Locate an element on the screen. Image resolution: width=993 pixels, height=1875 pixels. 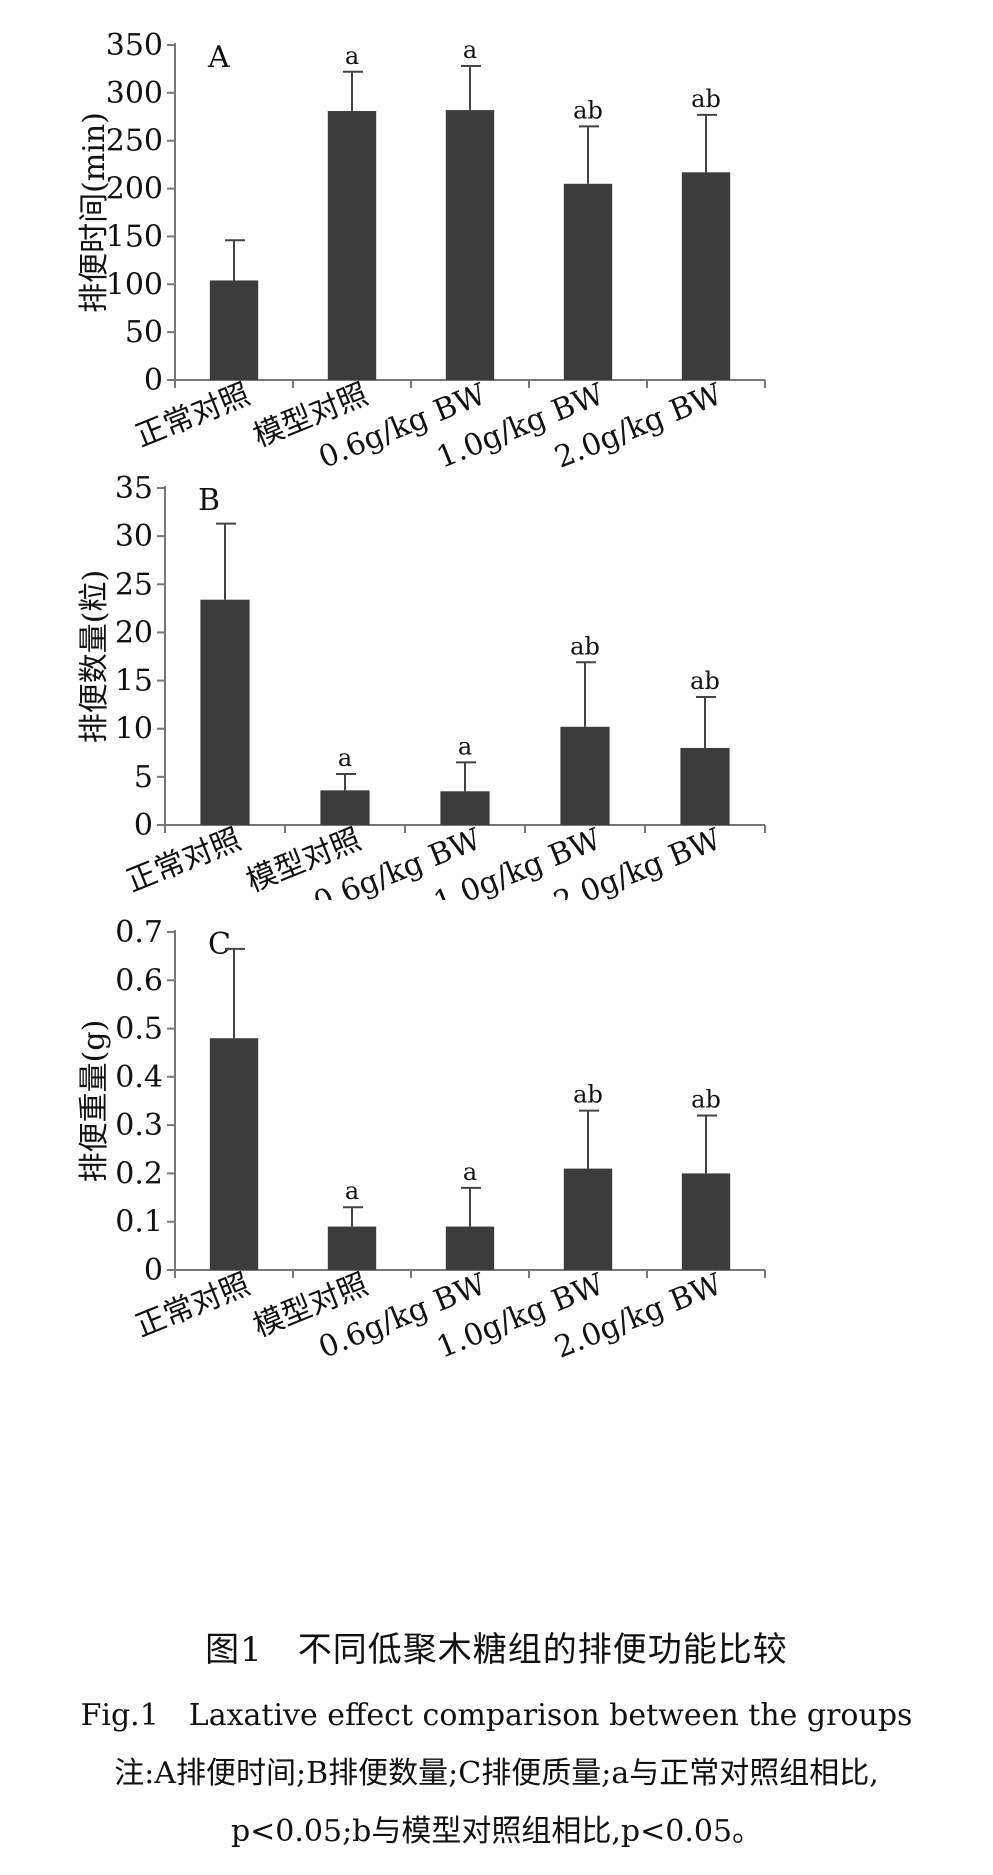
y-axis-label: 排便数量(粒) is located at coordinates (94, 656).